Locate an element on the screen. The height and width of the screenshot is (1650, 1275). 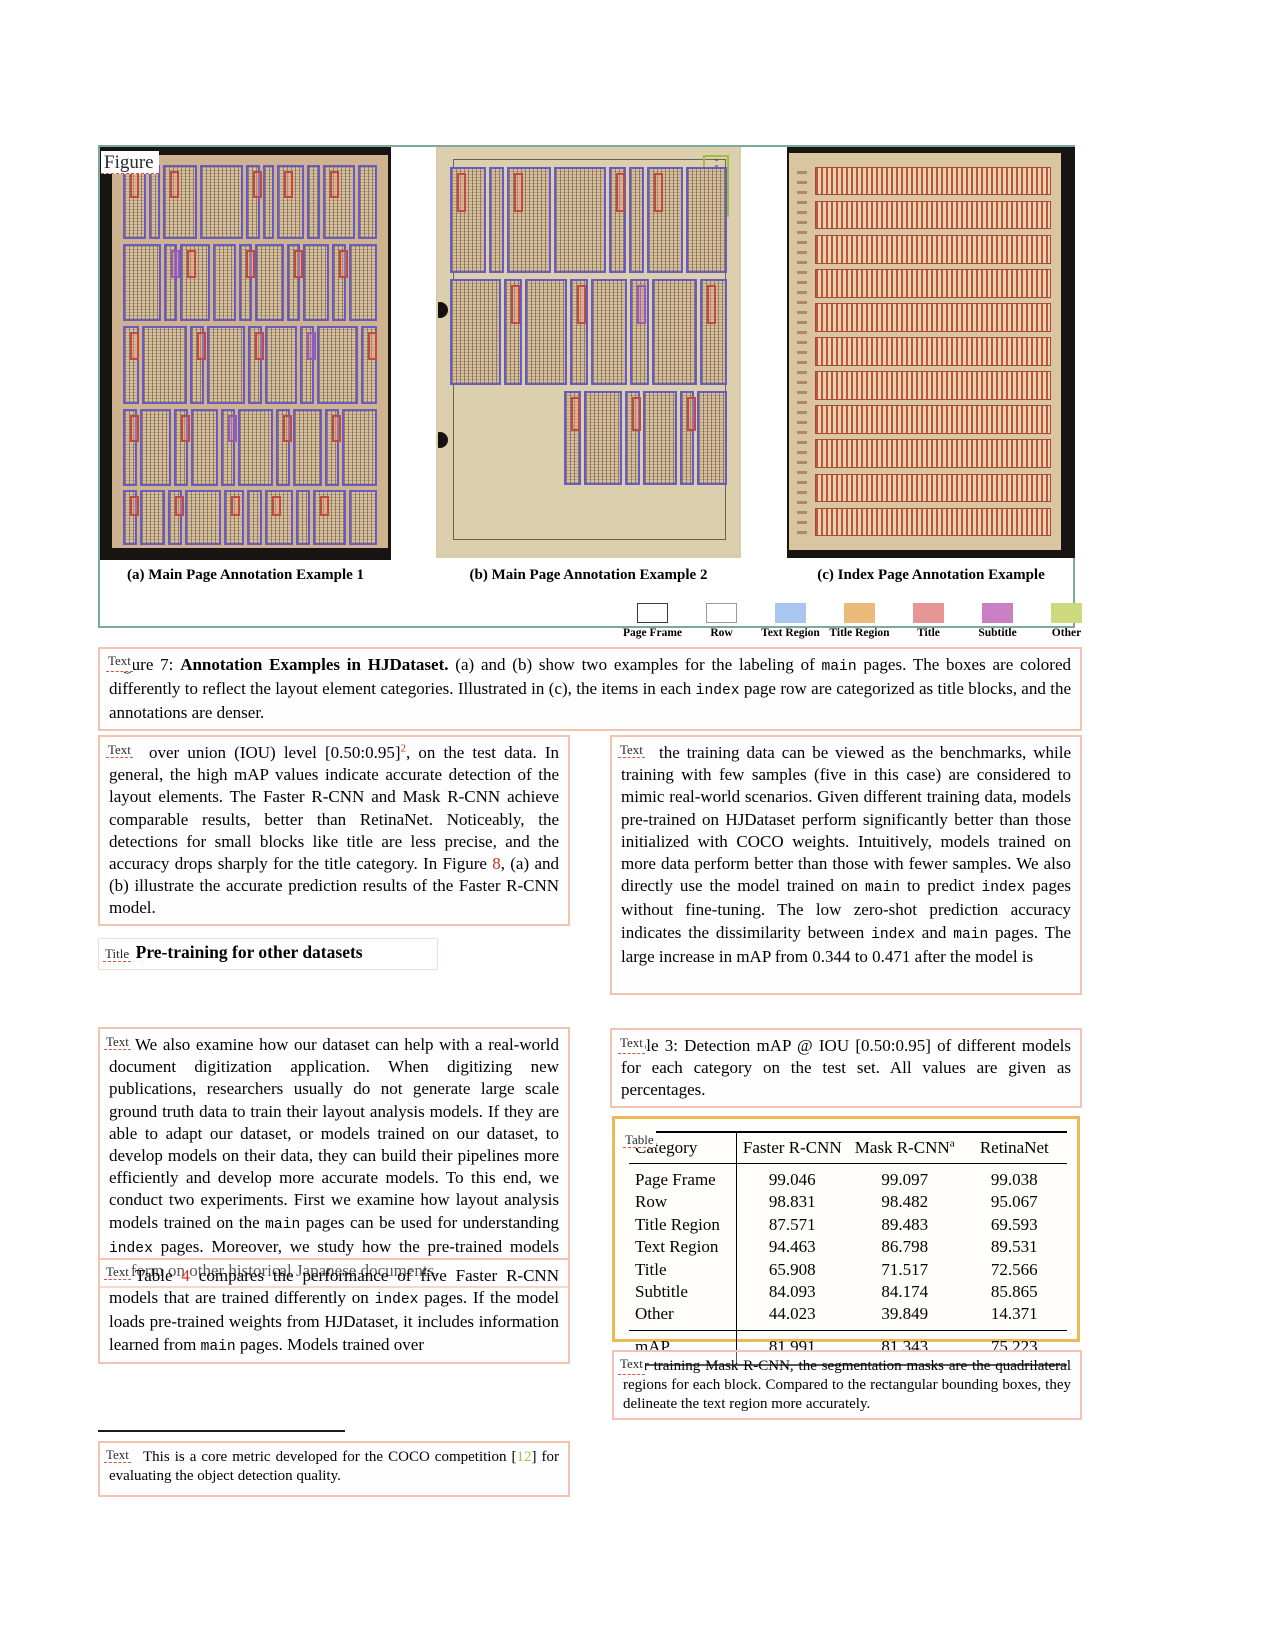
table-cell-category: Other is located at coordinates (683, 1317).